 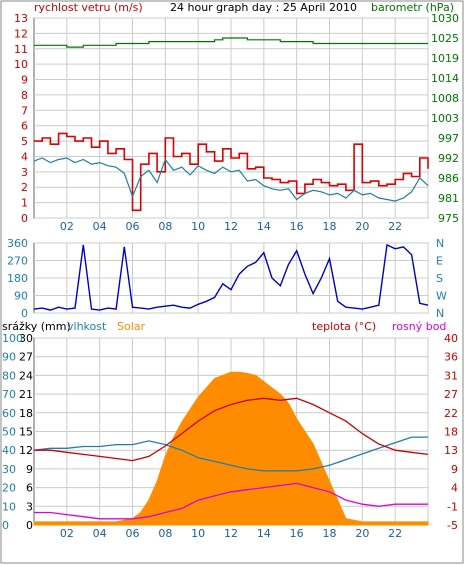 What do you see at coordinates (451, 432) in the screenshot?
I see `panel3-temp-tick: 18` at bounding box center [451, 432].